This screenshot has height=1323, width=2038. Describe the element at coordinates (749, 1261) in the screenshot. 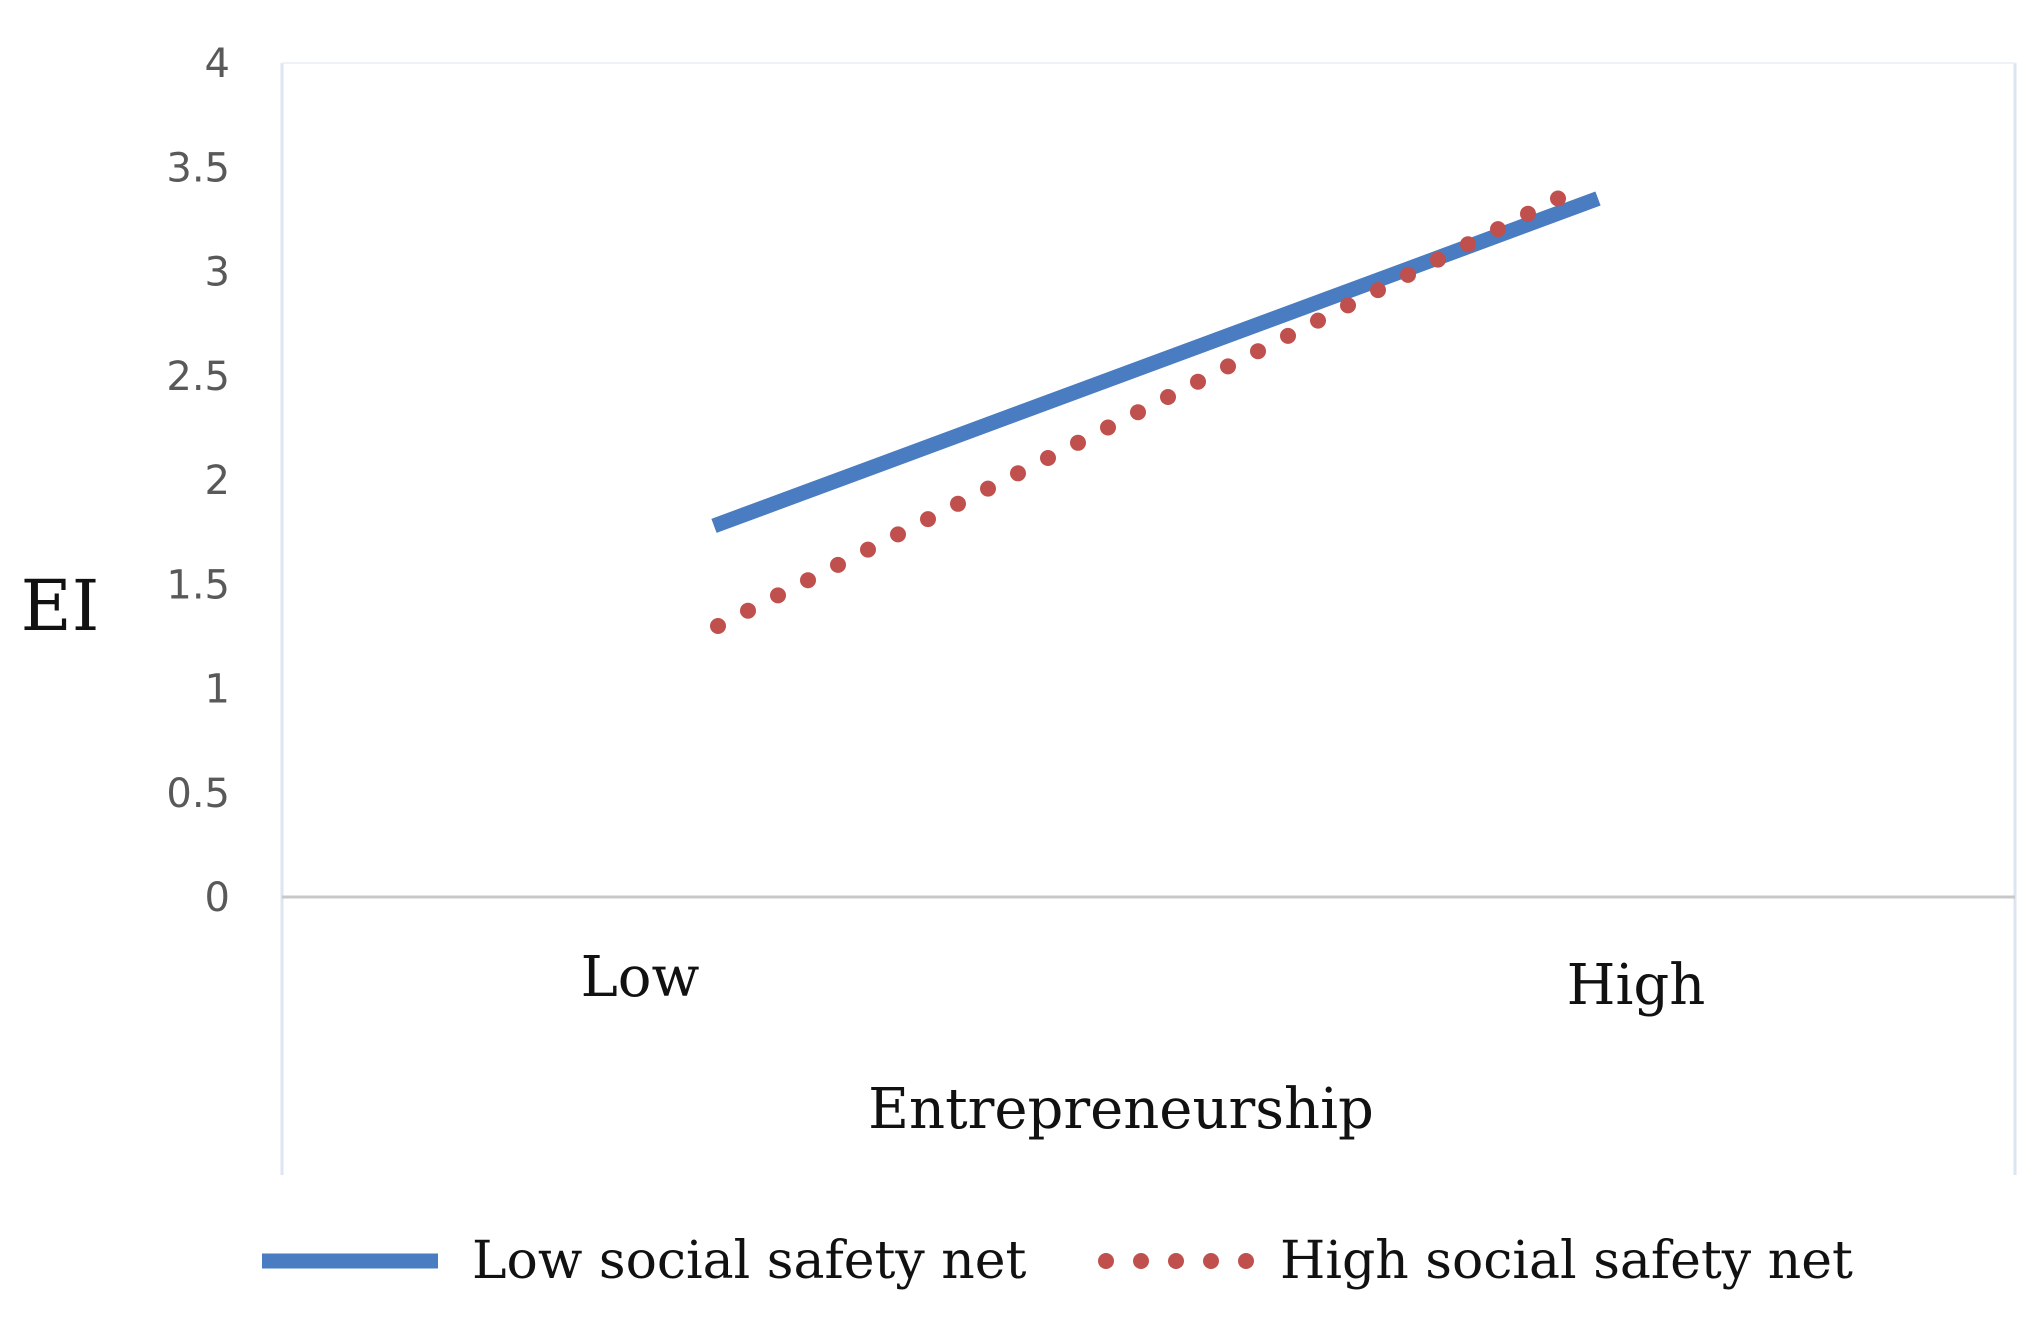

I see `legend-label-low-social-safety-net: Low social safety net` at that location.